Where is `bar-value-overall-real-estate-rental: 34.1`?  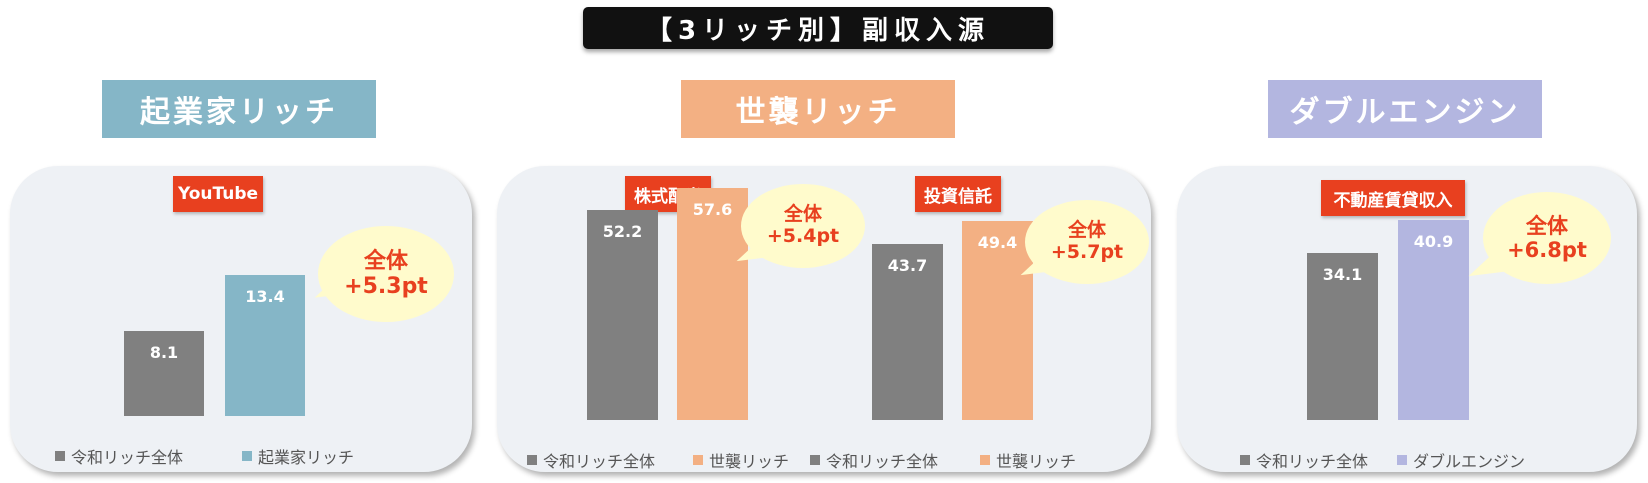 bar-value-overall-real-estate-rental: 34.1 is located at coordinates (1342, 274).